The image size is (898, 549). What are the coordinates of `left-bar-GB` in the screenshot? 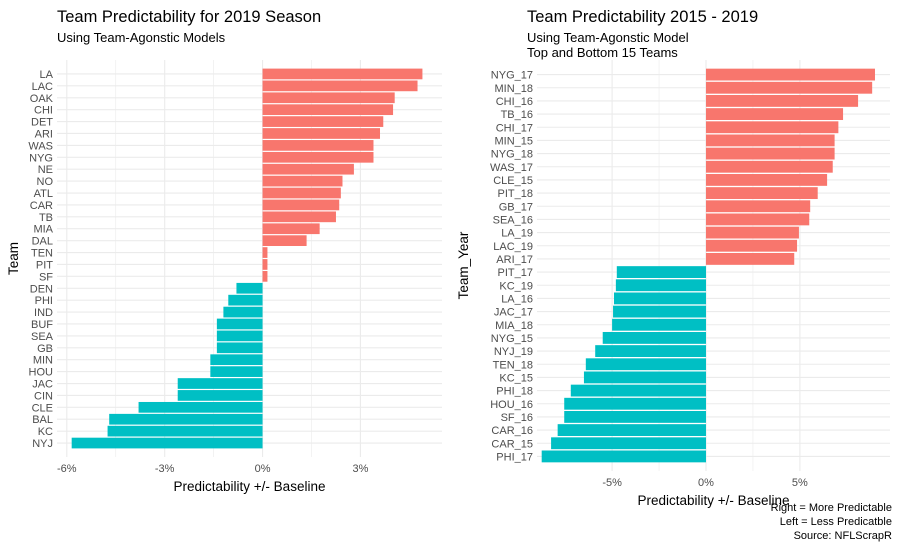 It's located at (239, 348).